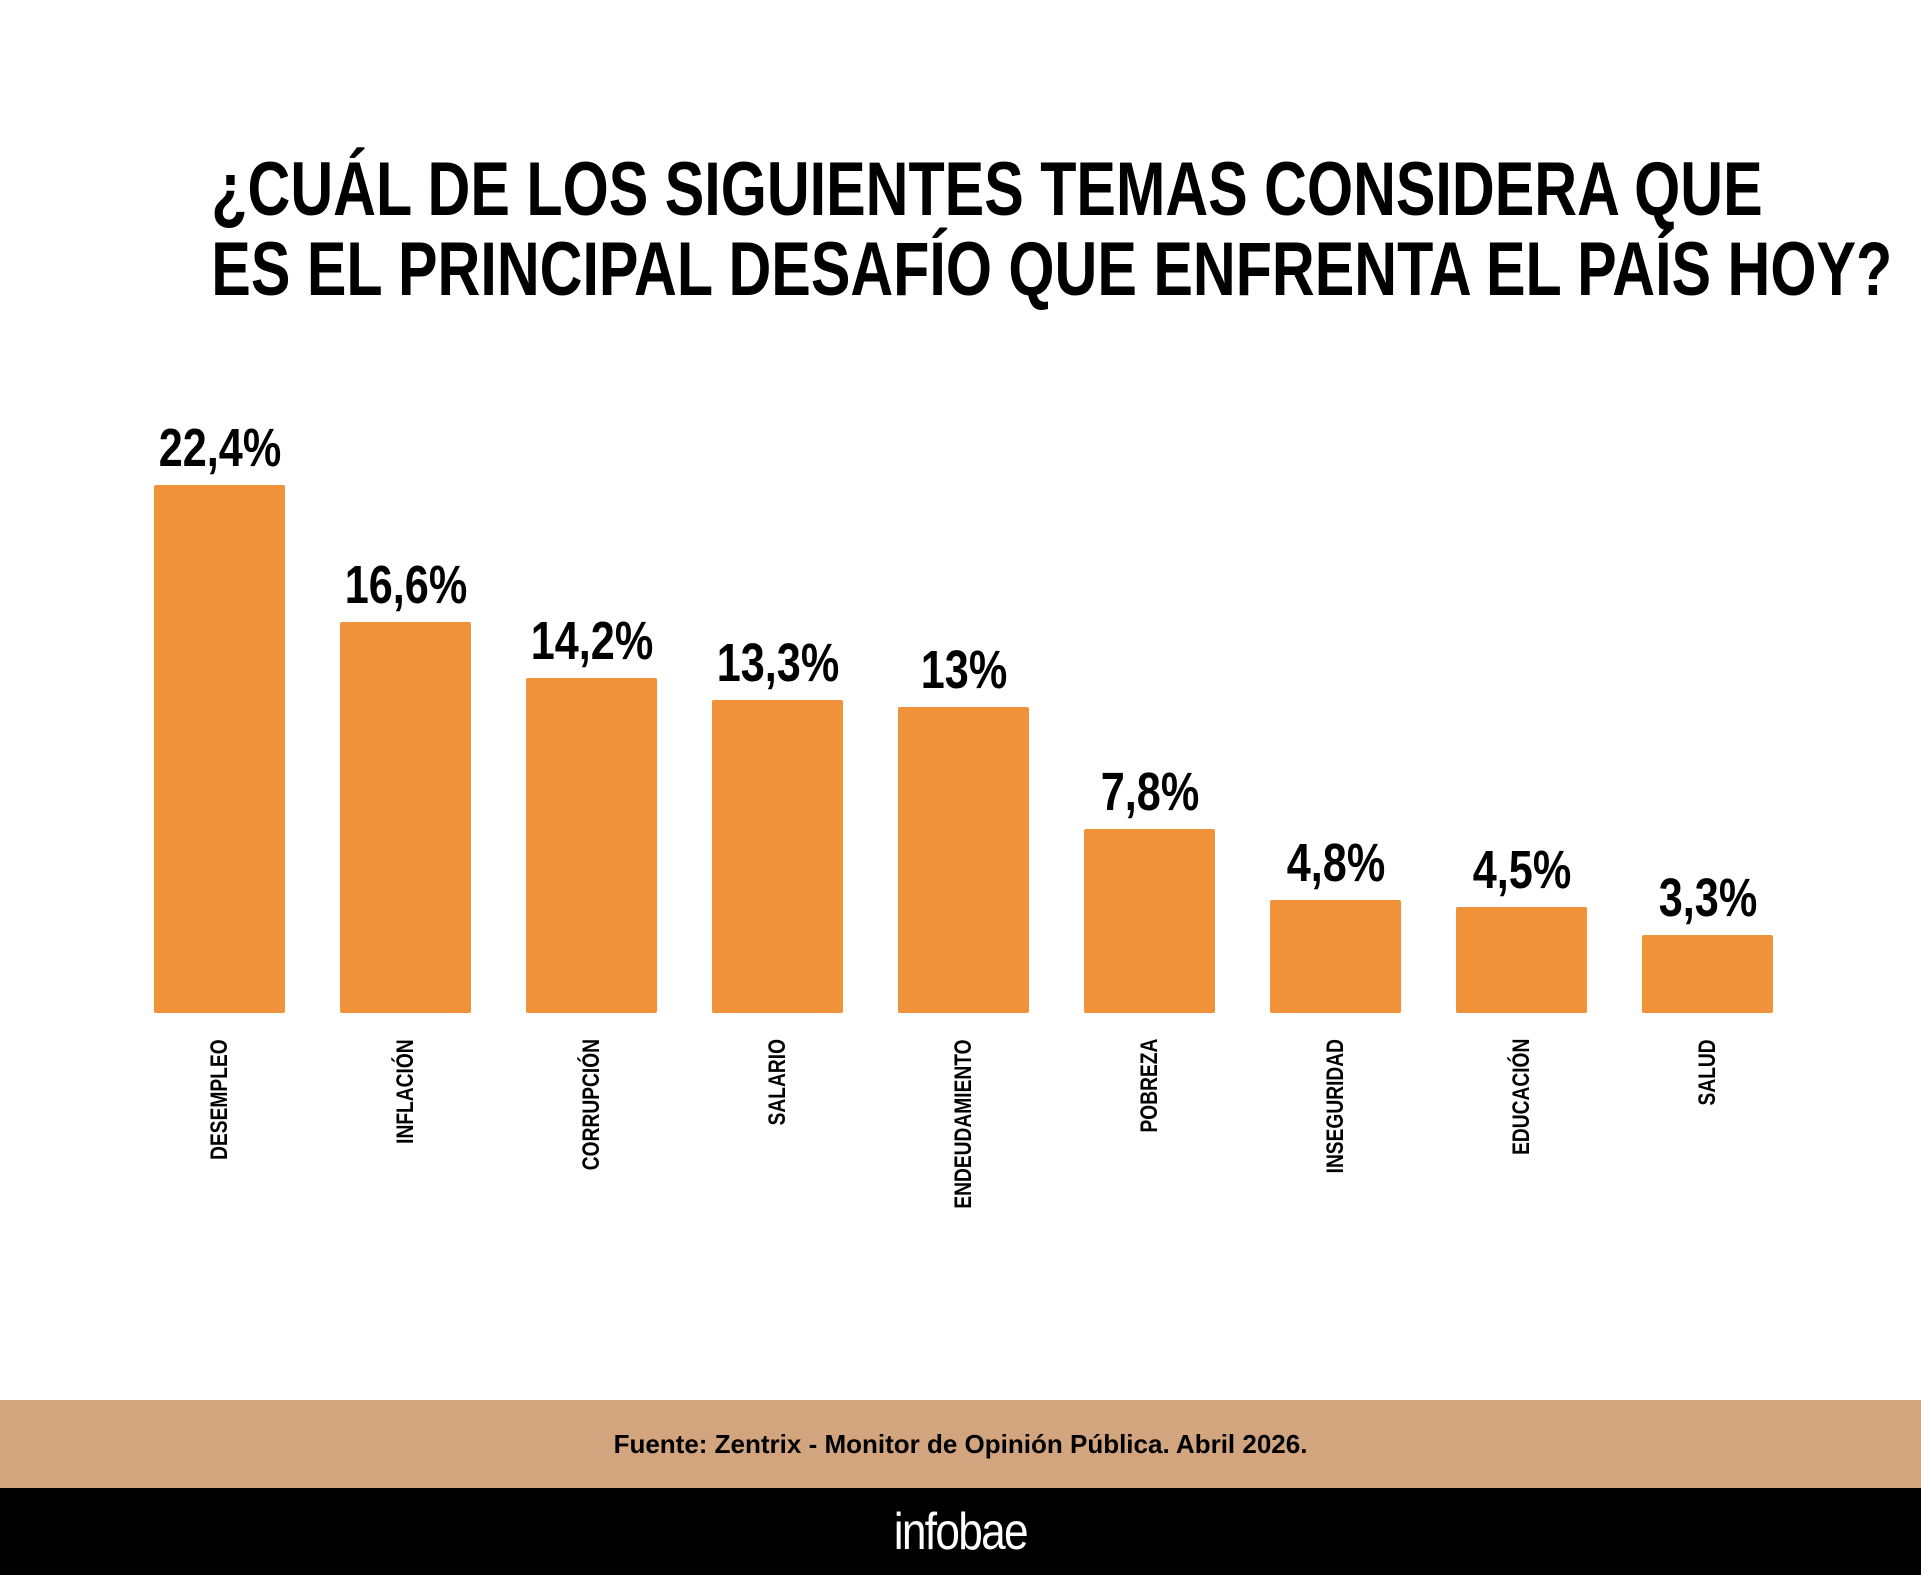  Describe the element at coordinates (1149, 792) in the screenshot. I see `data-label-5: 7,8%` at that location.